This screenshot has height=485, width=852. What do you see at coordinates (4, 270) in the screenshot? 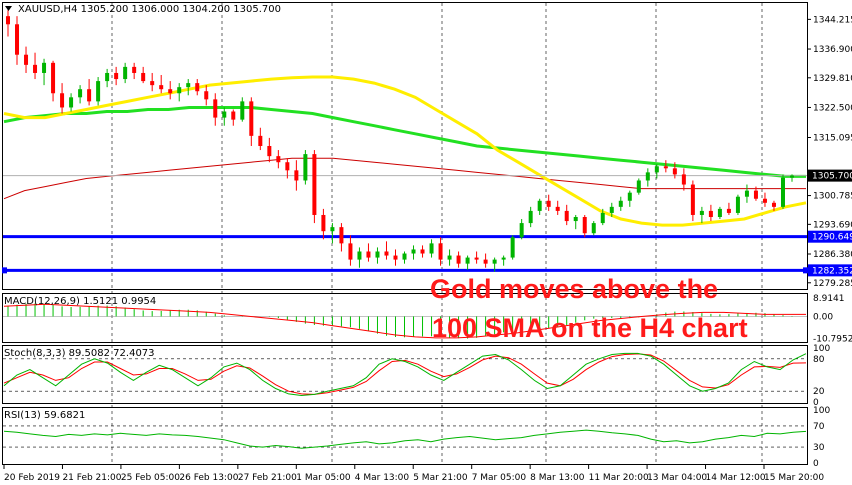
I see `level-marker` at bounding box center [4, 270].